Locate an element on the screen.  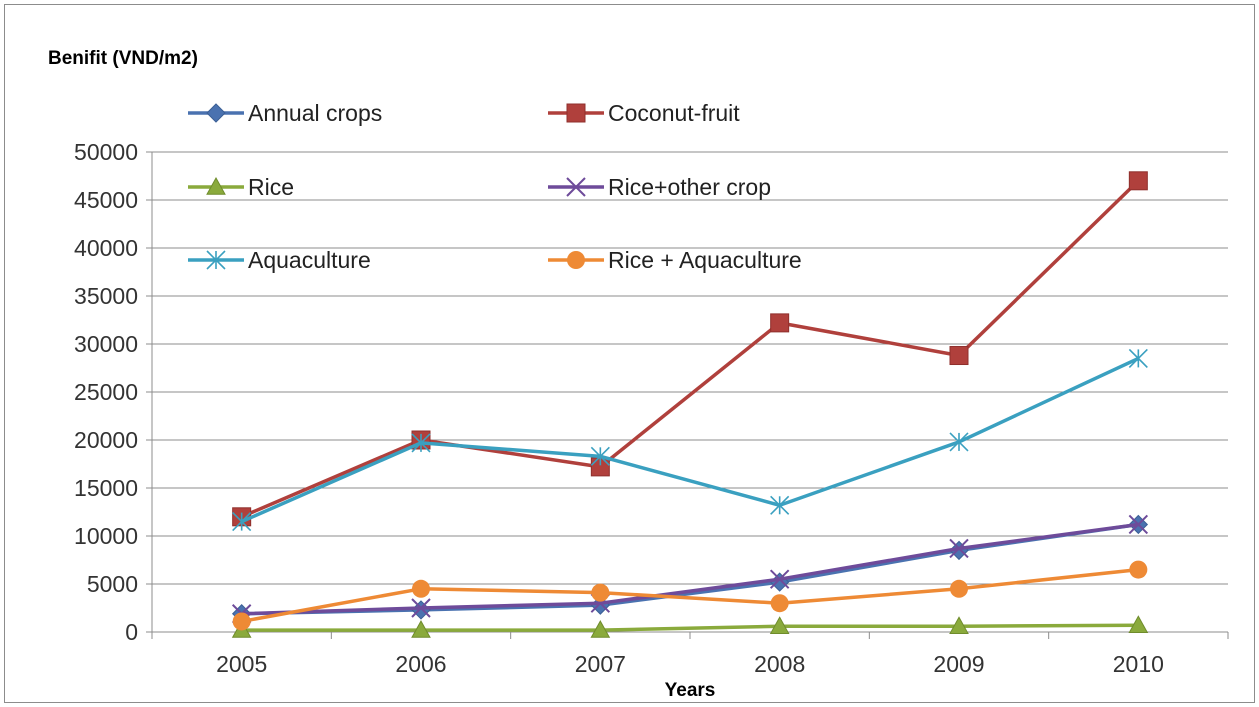
x-tick-label: 2009 is located at coordinates (958, 664).